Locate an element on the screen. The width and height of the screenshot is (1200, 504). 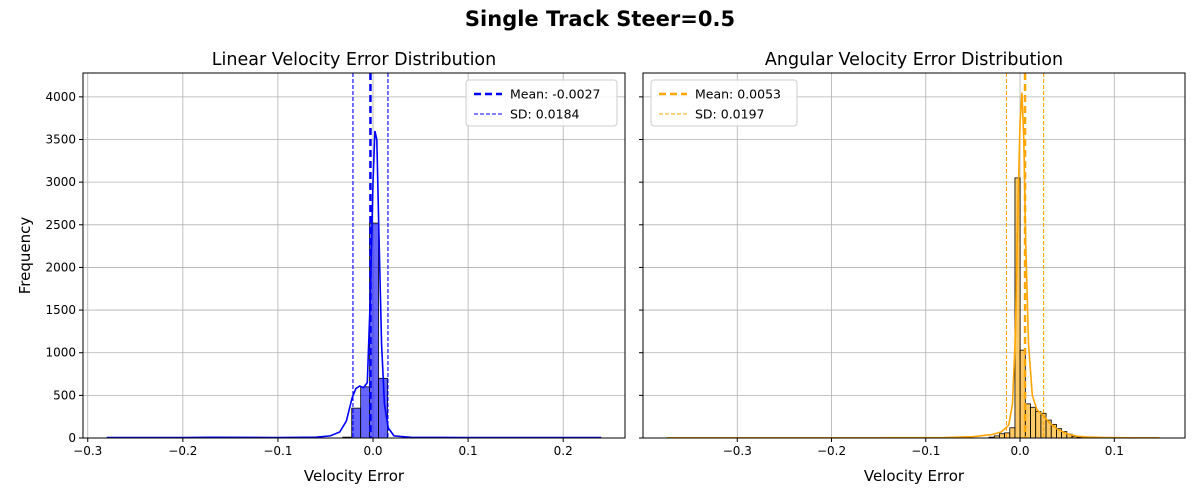
y-tick-label: 2000 is located at coordinates (60, 267).